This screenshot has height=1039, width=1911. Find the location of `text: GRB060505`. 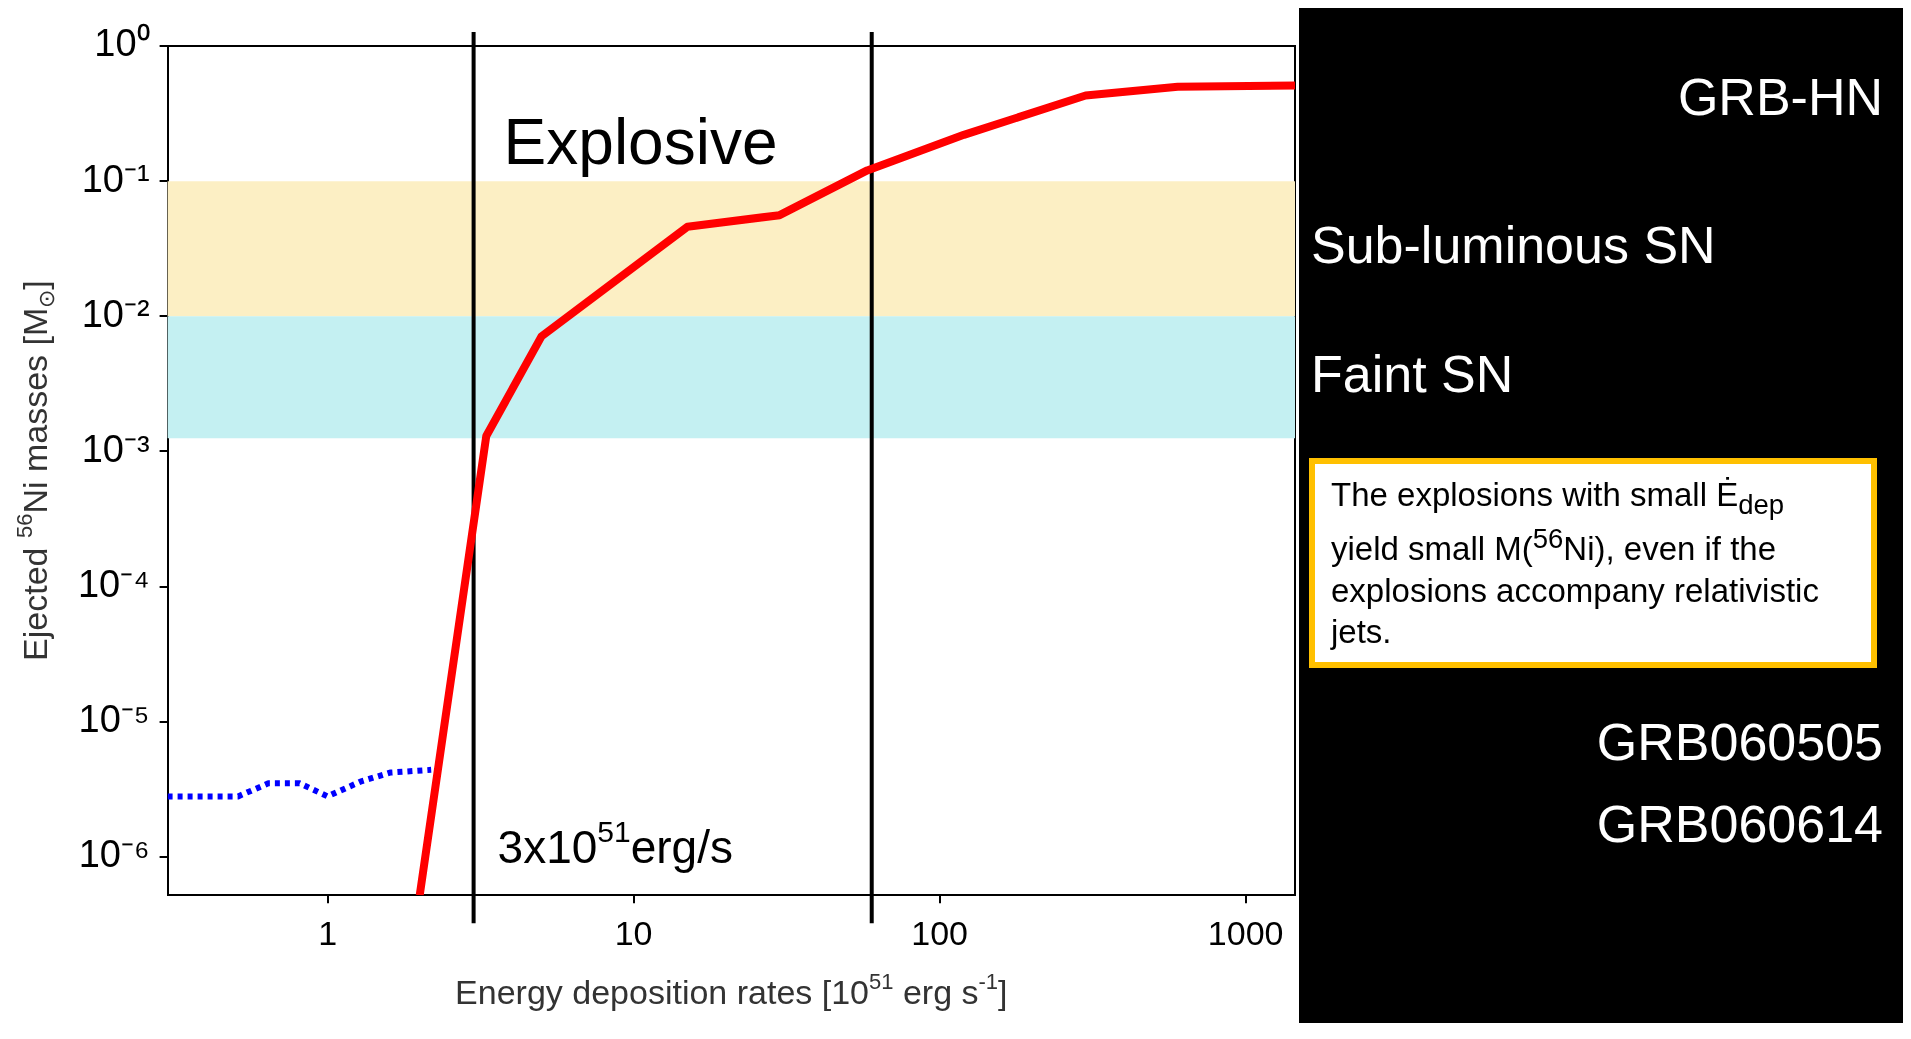

text: GRB060505 is located at coordinates (1739, 741).